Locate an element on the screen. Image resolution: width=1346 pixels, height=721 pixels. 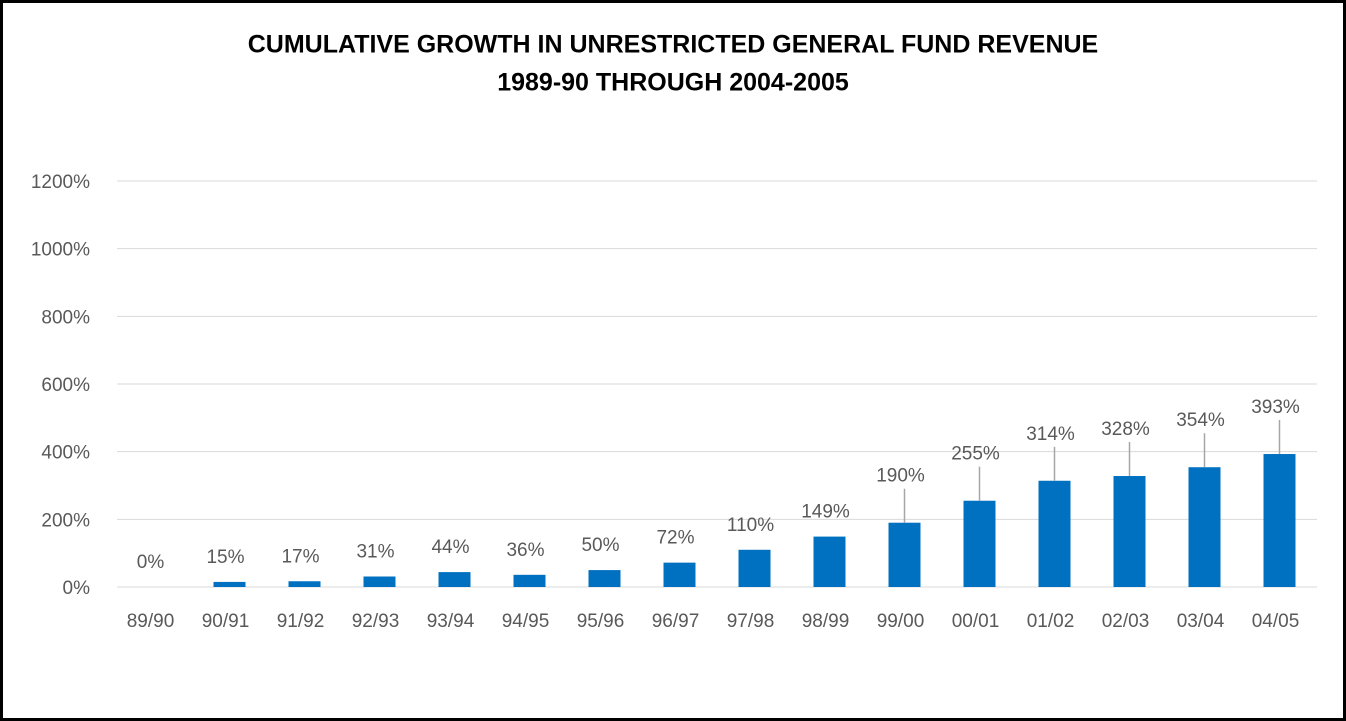
data-label: 354% is located at coordinates (1200, 420).